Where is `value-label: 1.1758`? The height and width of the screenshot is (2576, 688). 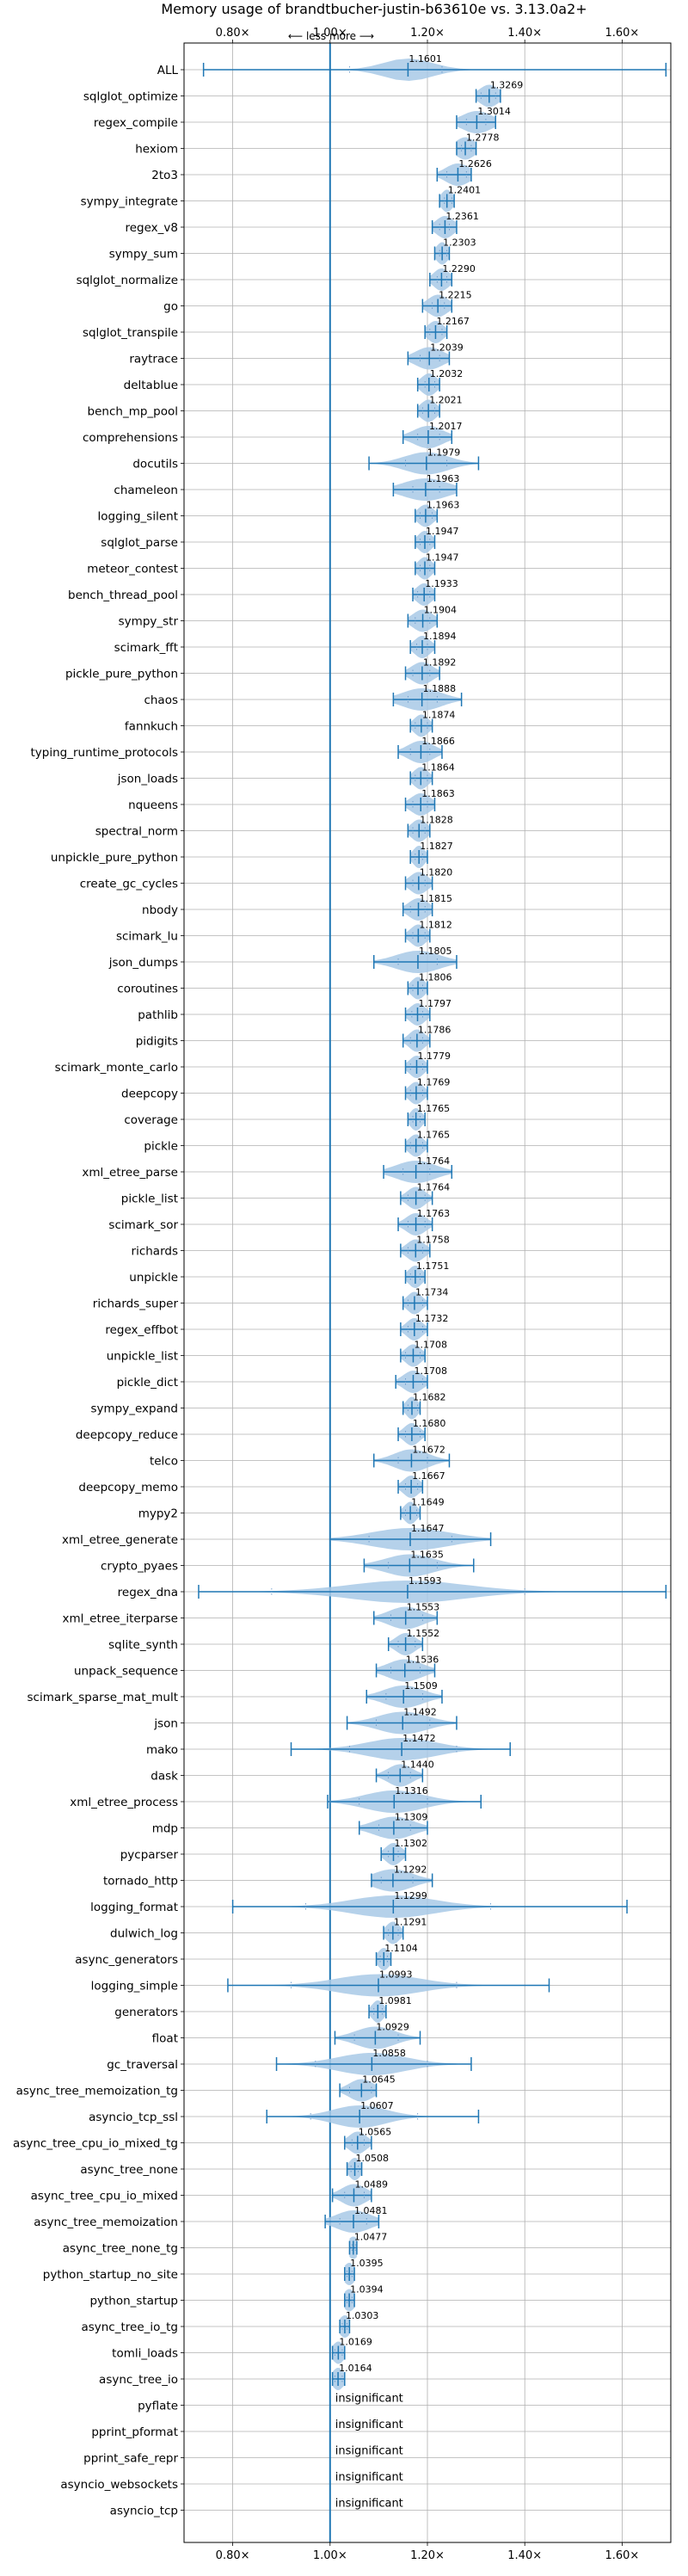 value-label: 1.1758 is located at coordinates (433, 1240).